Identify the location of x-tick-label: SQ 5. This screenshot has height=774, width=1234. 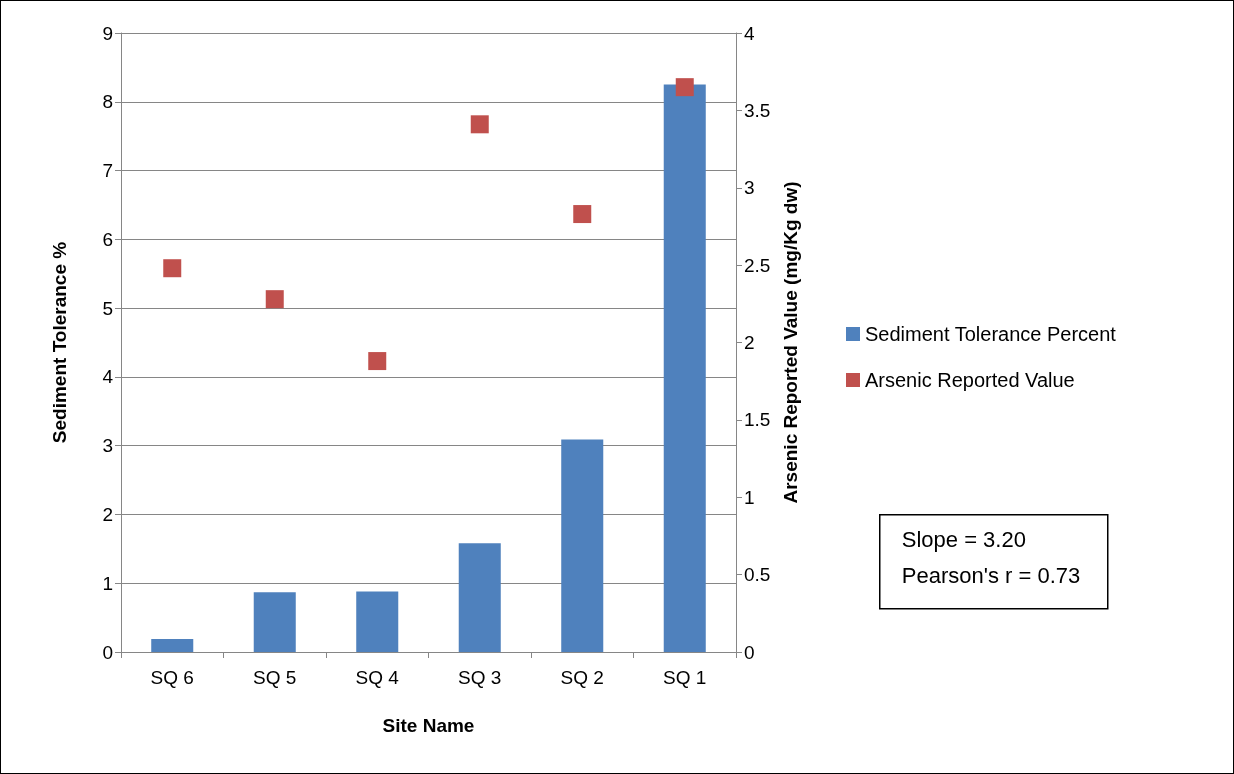
(275, 677).